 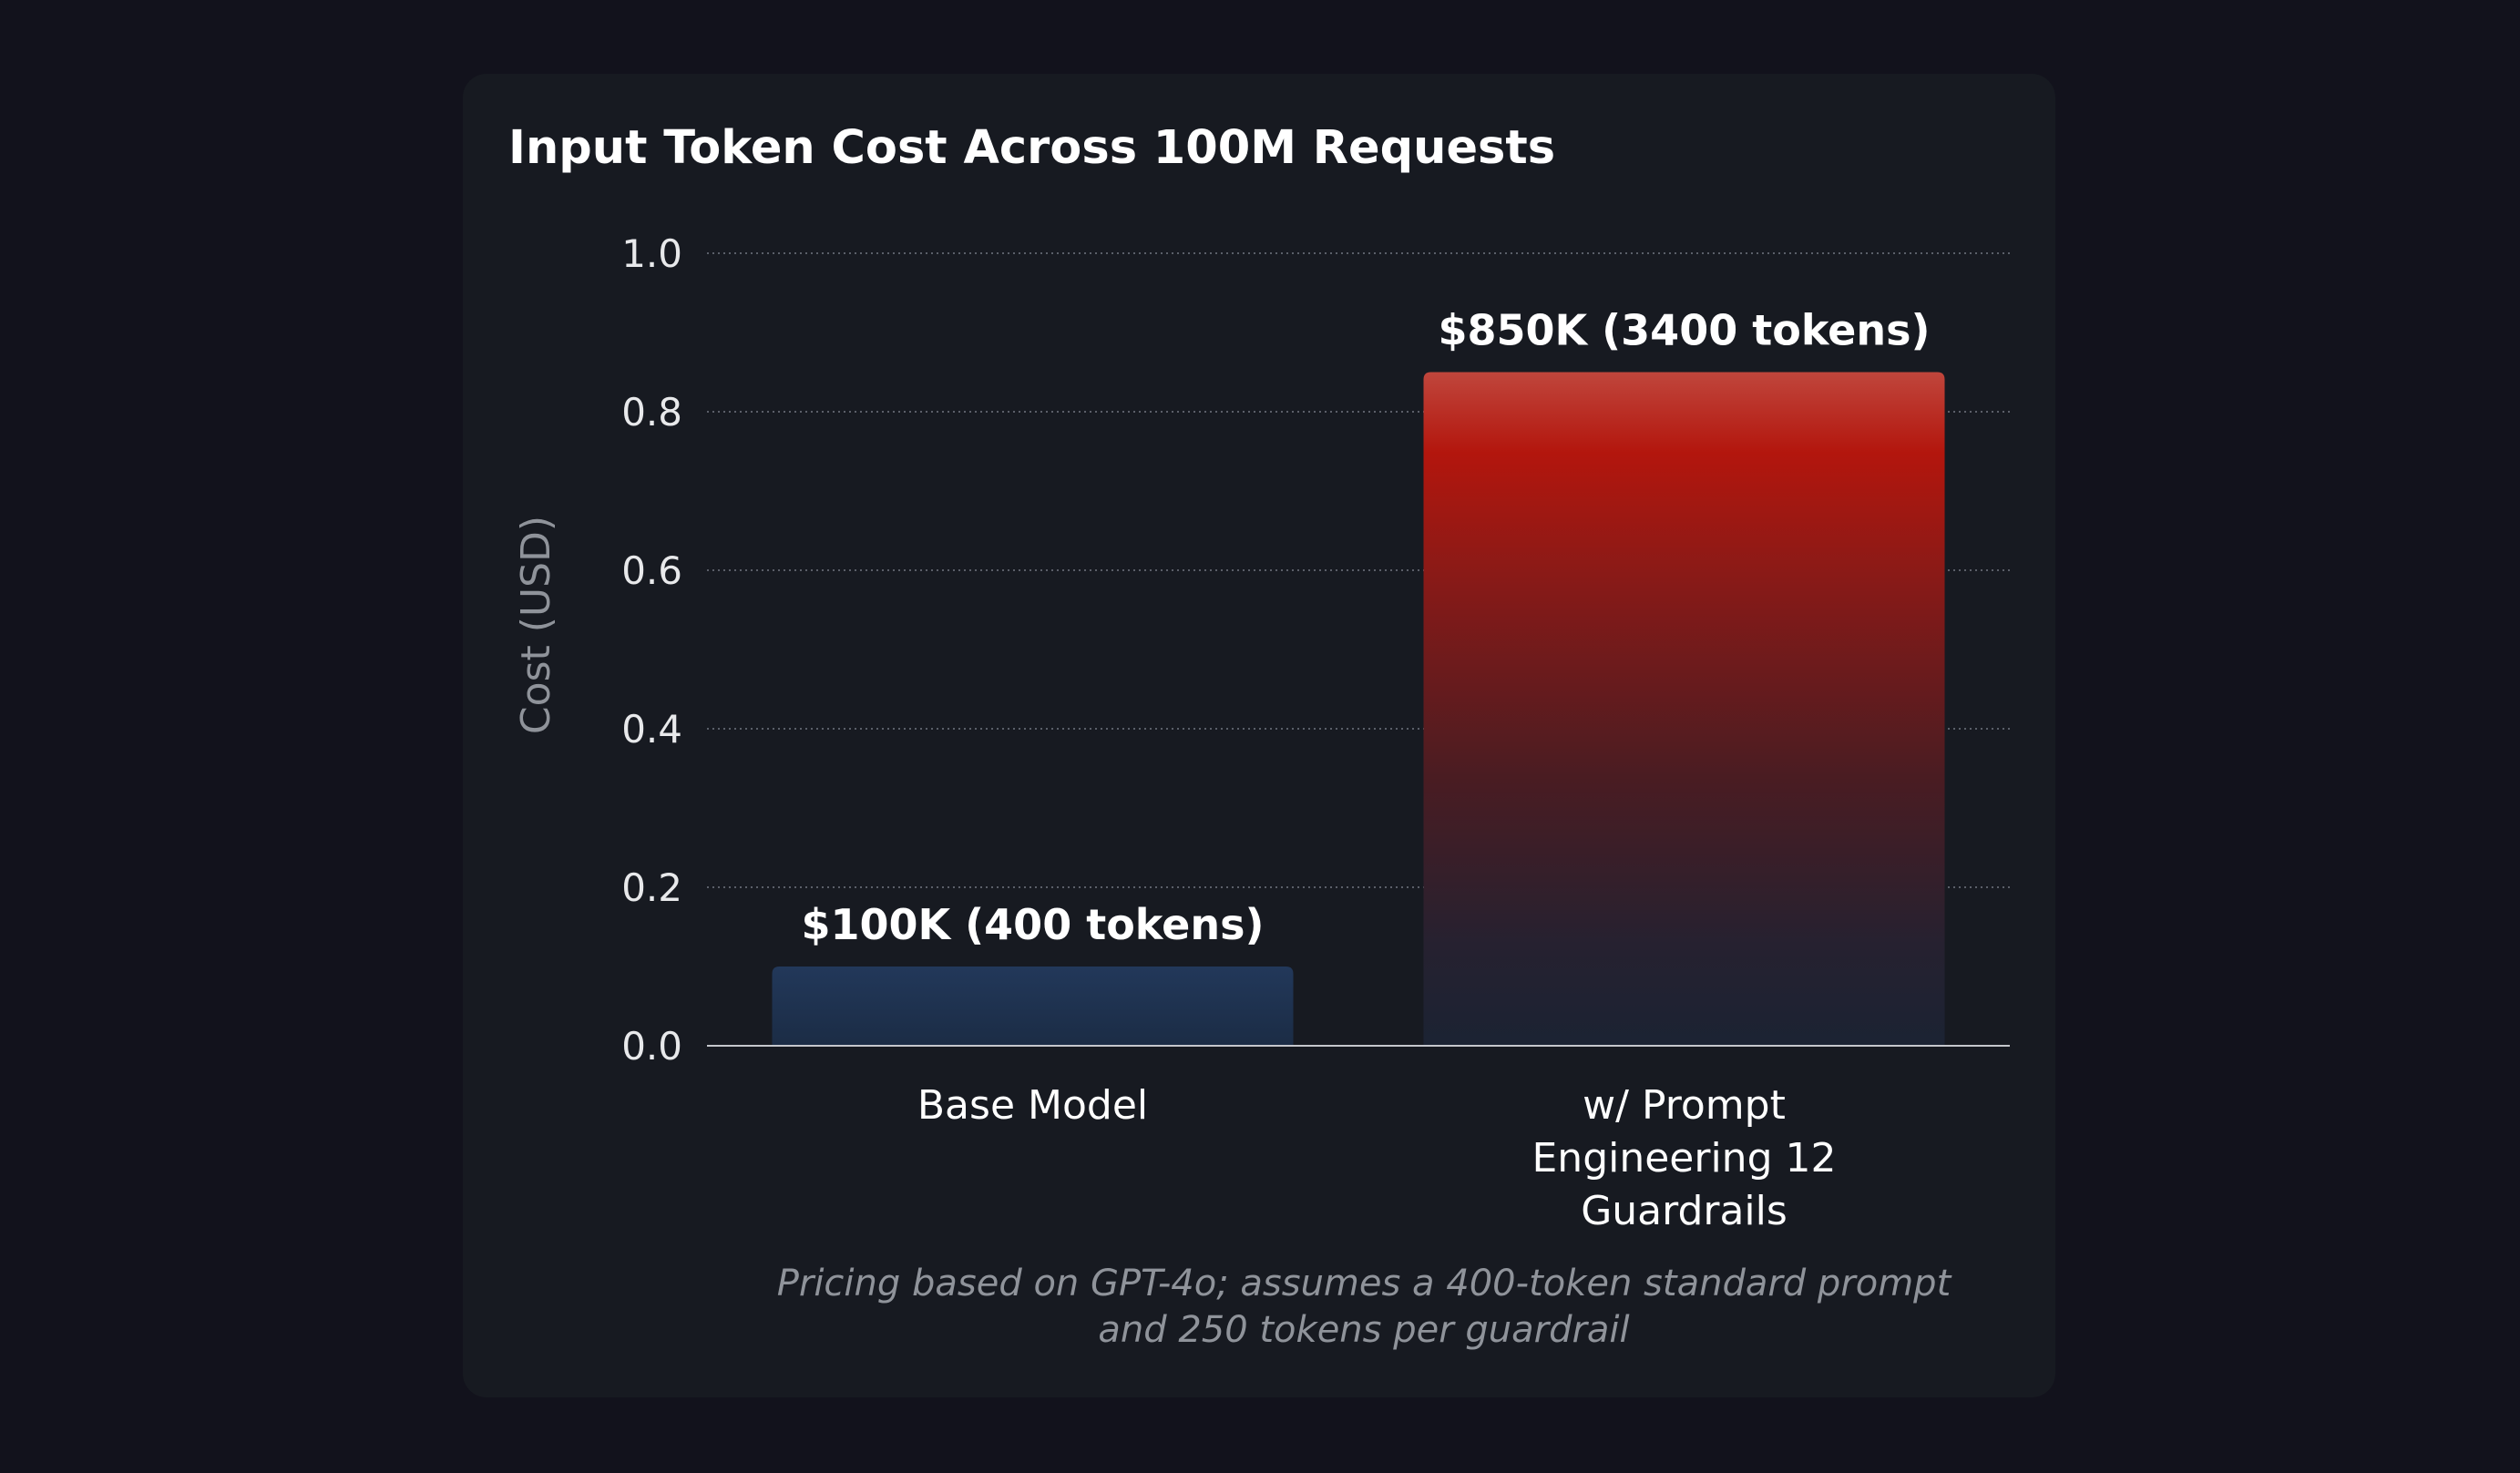 I want to click on caption-line-2: and 250 tokens per guardrail, so click(x=1364, y=1330).